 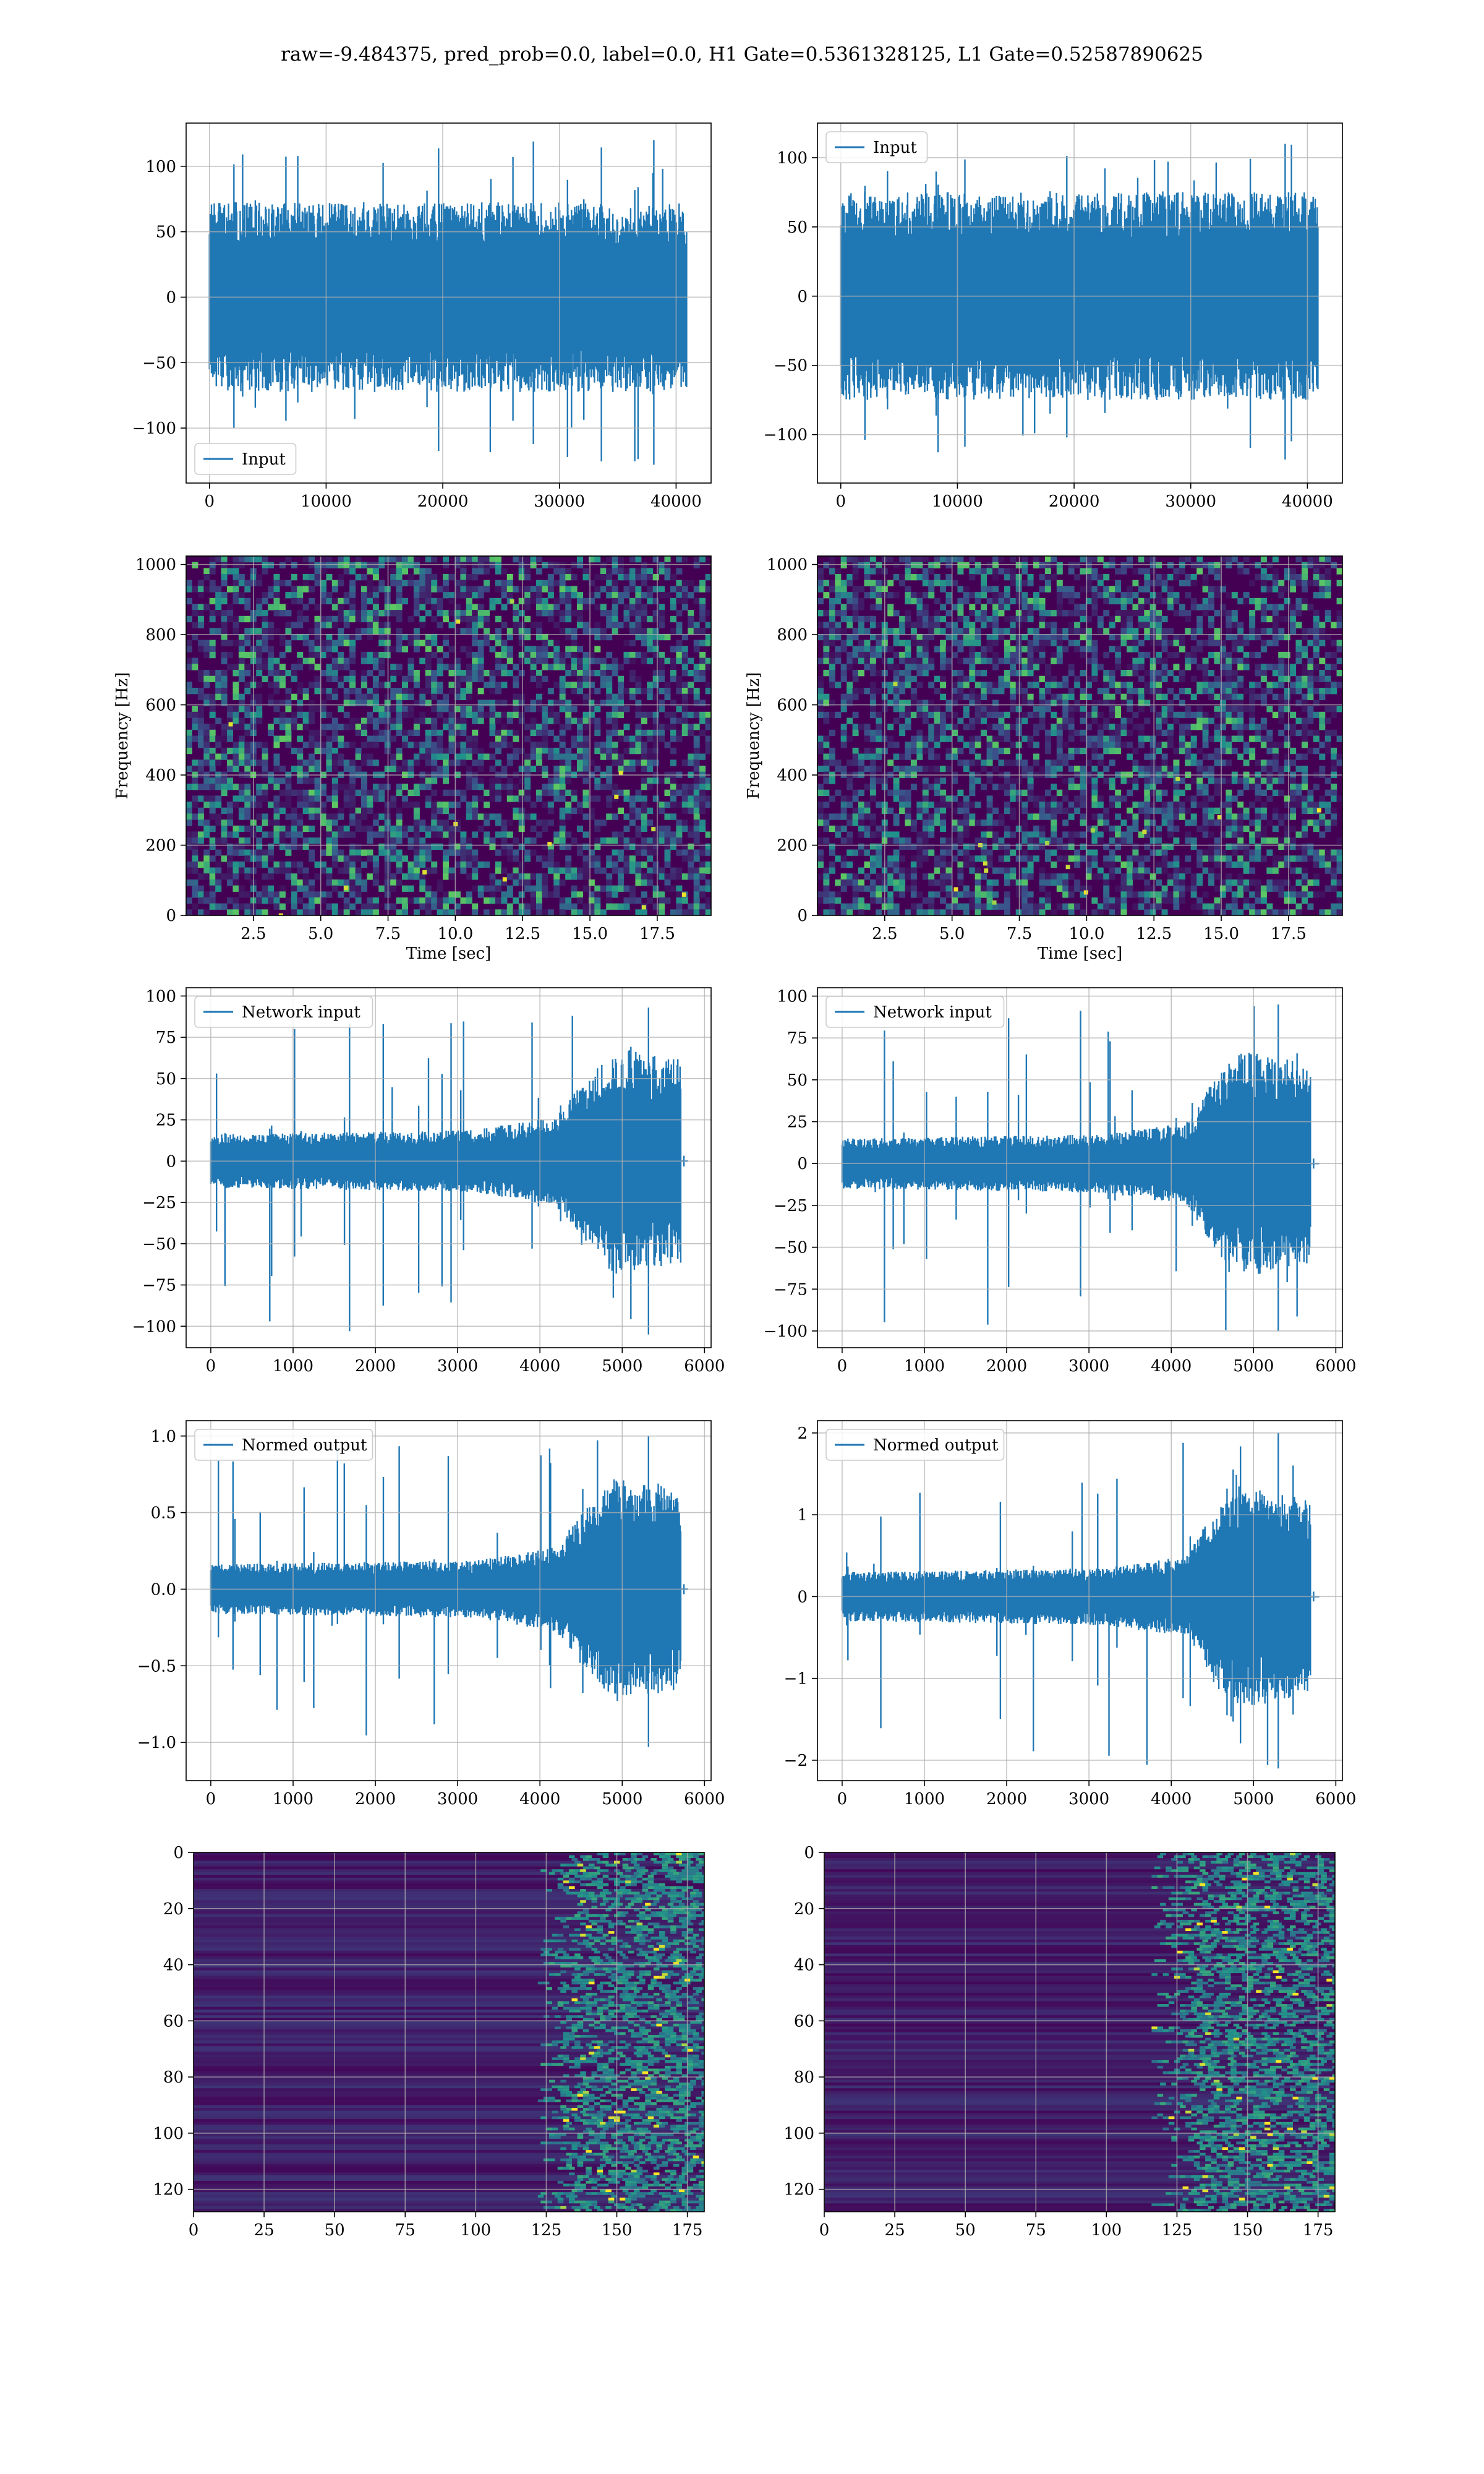 I want to click on heatmap-hotspot, so click(x=424, y=873).